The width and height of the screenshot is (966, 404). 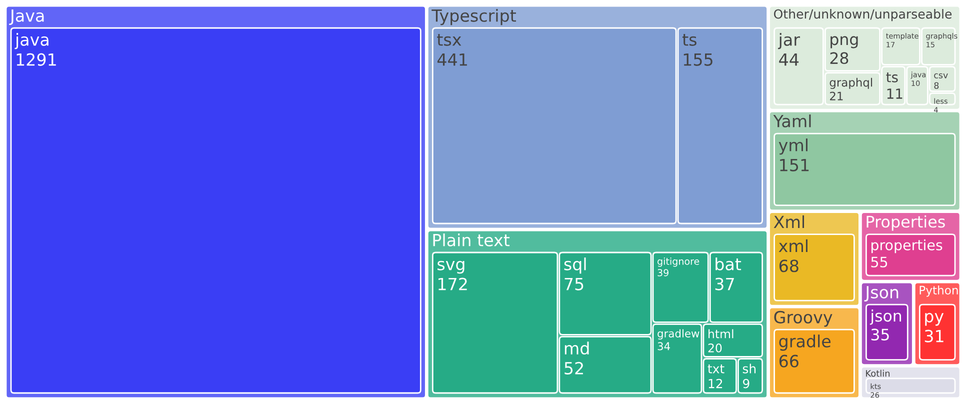 What do you see at coordinates (936, 85) in the screenshot?
I see `data-label: 8` at bounding box center [936, 85].